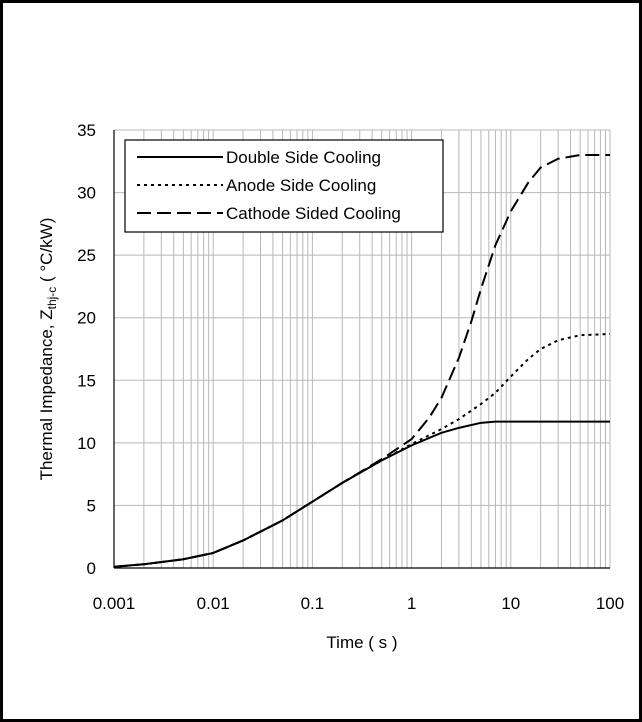 The image size is (642, 722). What do you see at coordinates (313, 213) in the screenshot?
I see `legend-label-3: Cathode Sided Cooling` at bounding box center [313, 213].